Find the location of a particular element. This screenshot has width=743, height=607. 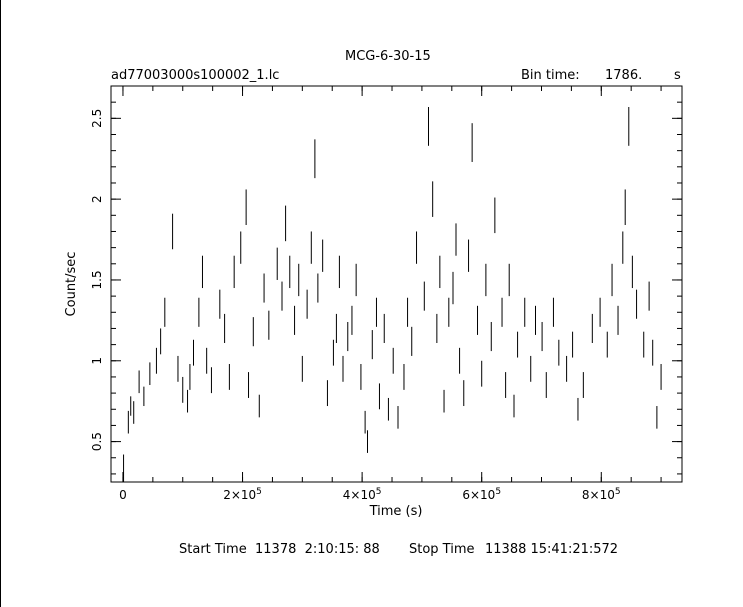

bin-time-label: Bin time: is located at coordinates (550, 75).